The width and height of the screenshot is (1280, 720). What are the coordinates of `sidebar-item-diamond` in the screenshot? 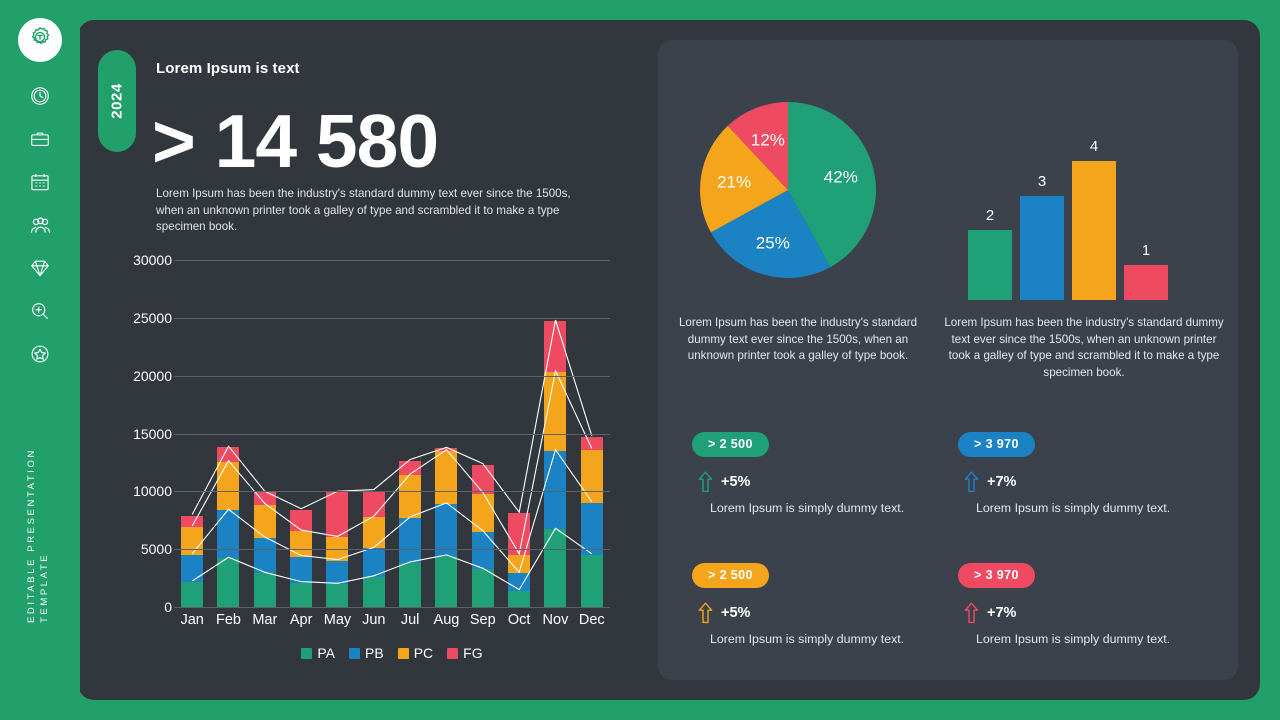 It's located at (40, 268).